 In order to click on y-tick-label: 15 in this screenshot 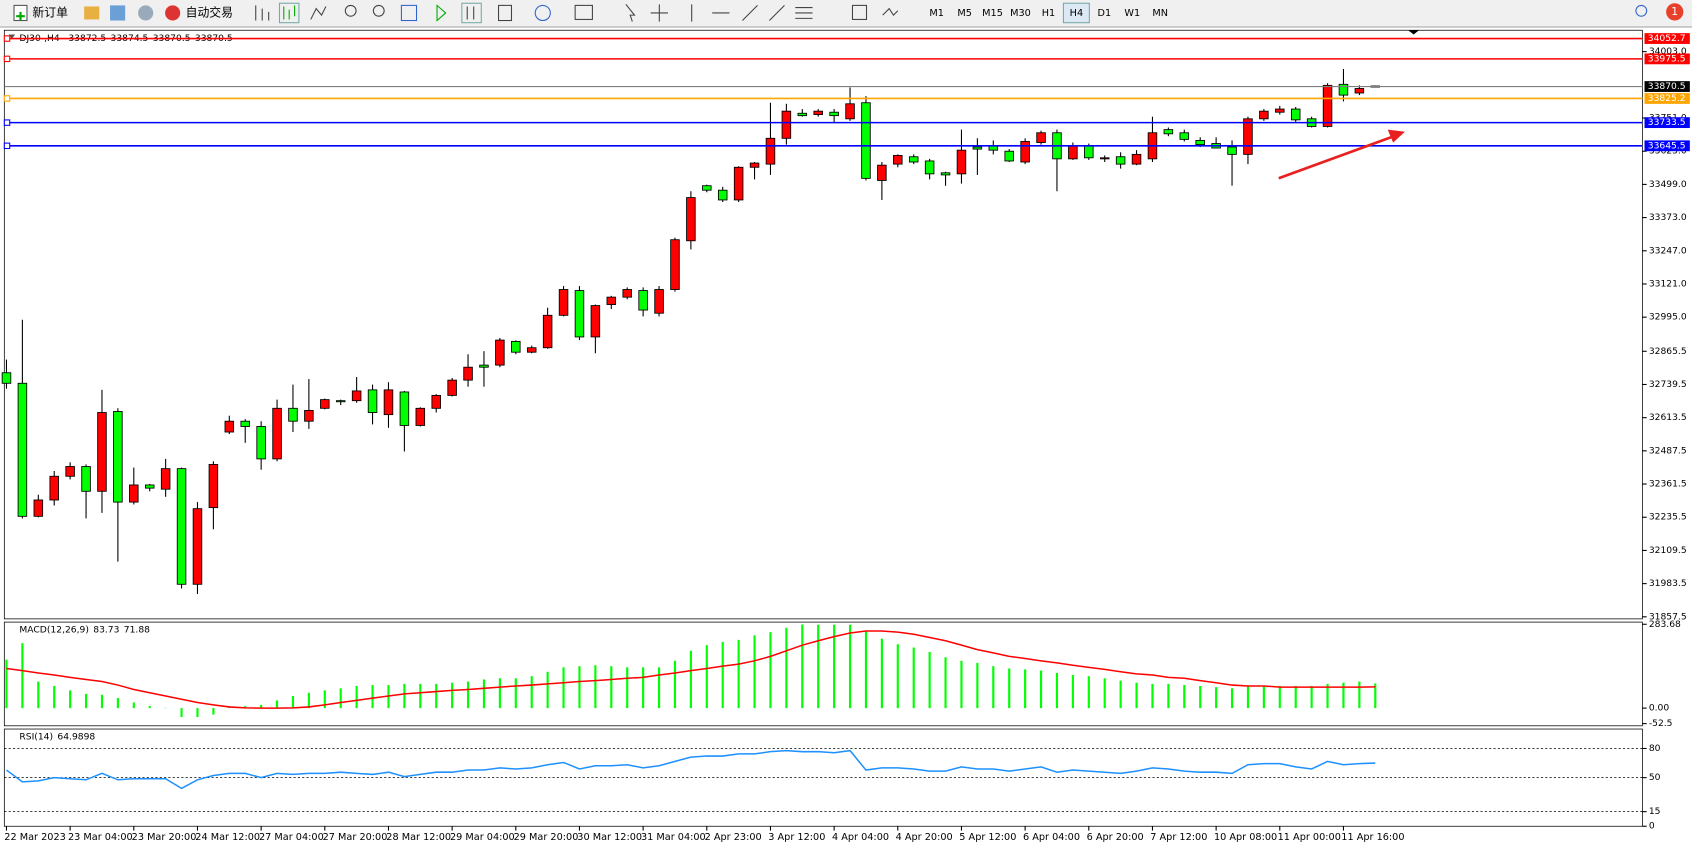, I will do `click(1655, 811)`.